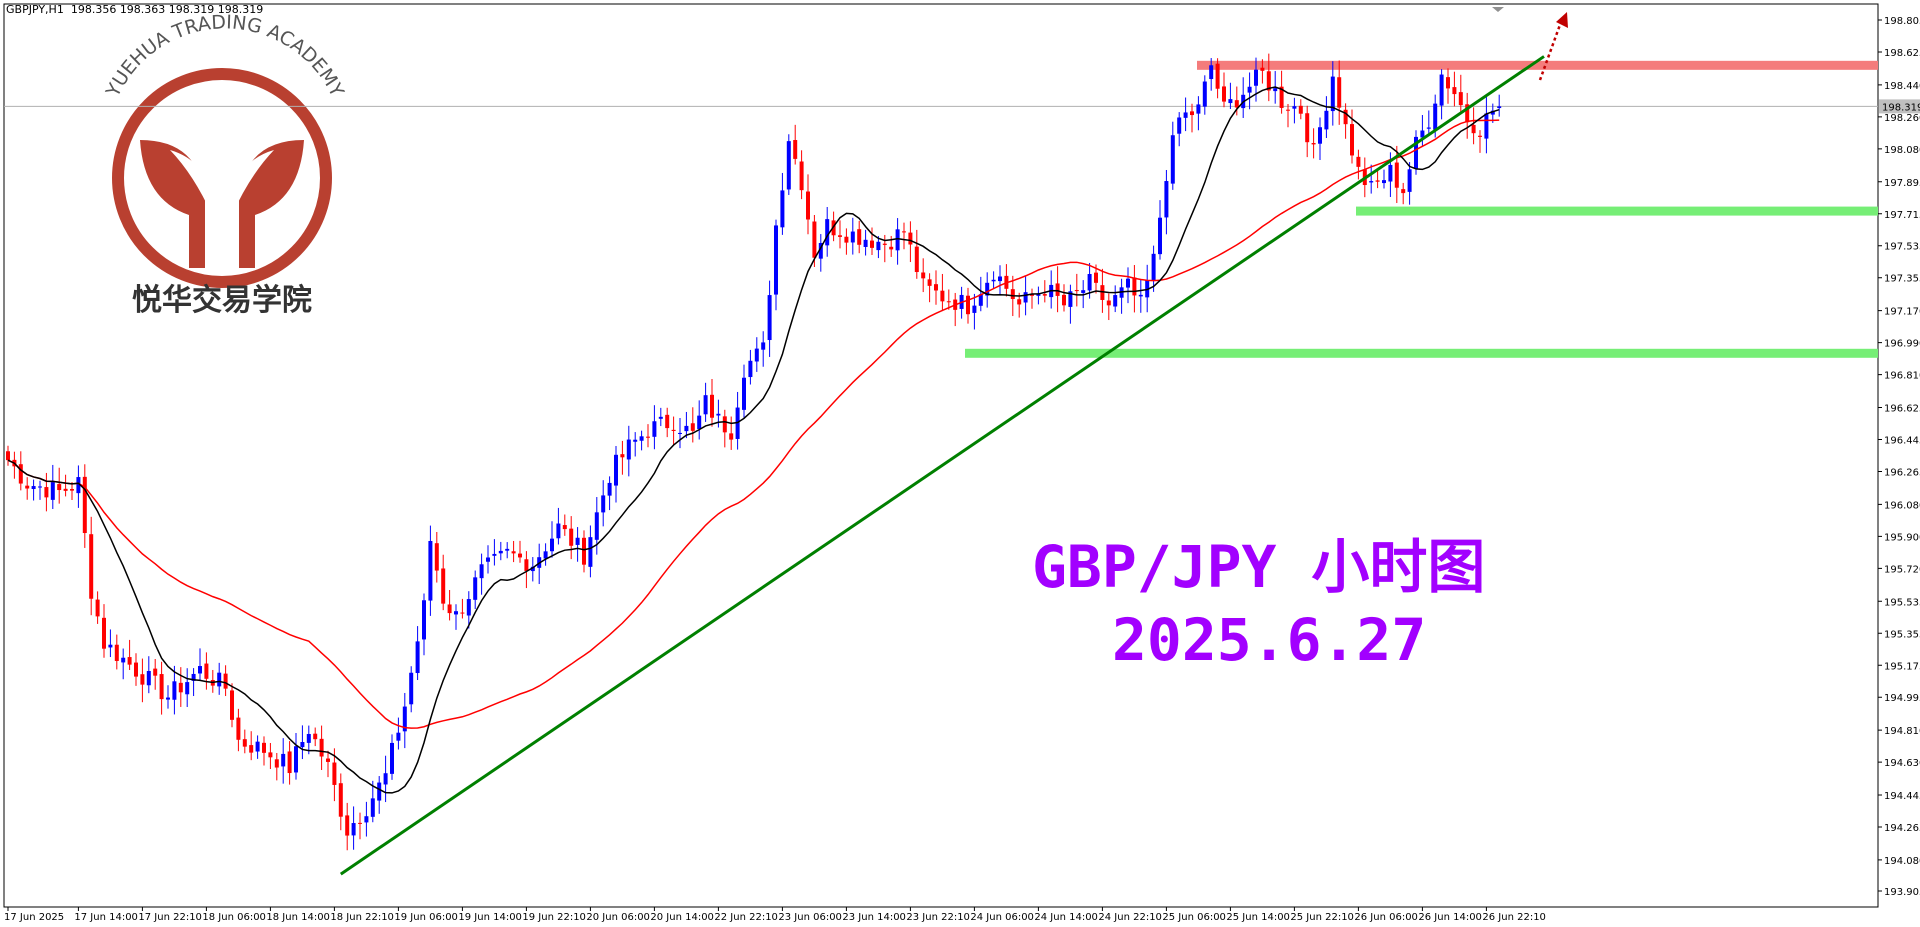  I want to click on x-tick-label: 25 Jun 06:00, so click(1194, 917).